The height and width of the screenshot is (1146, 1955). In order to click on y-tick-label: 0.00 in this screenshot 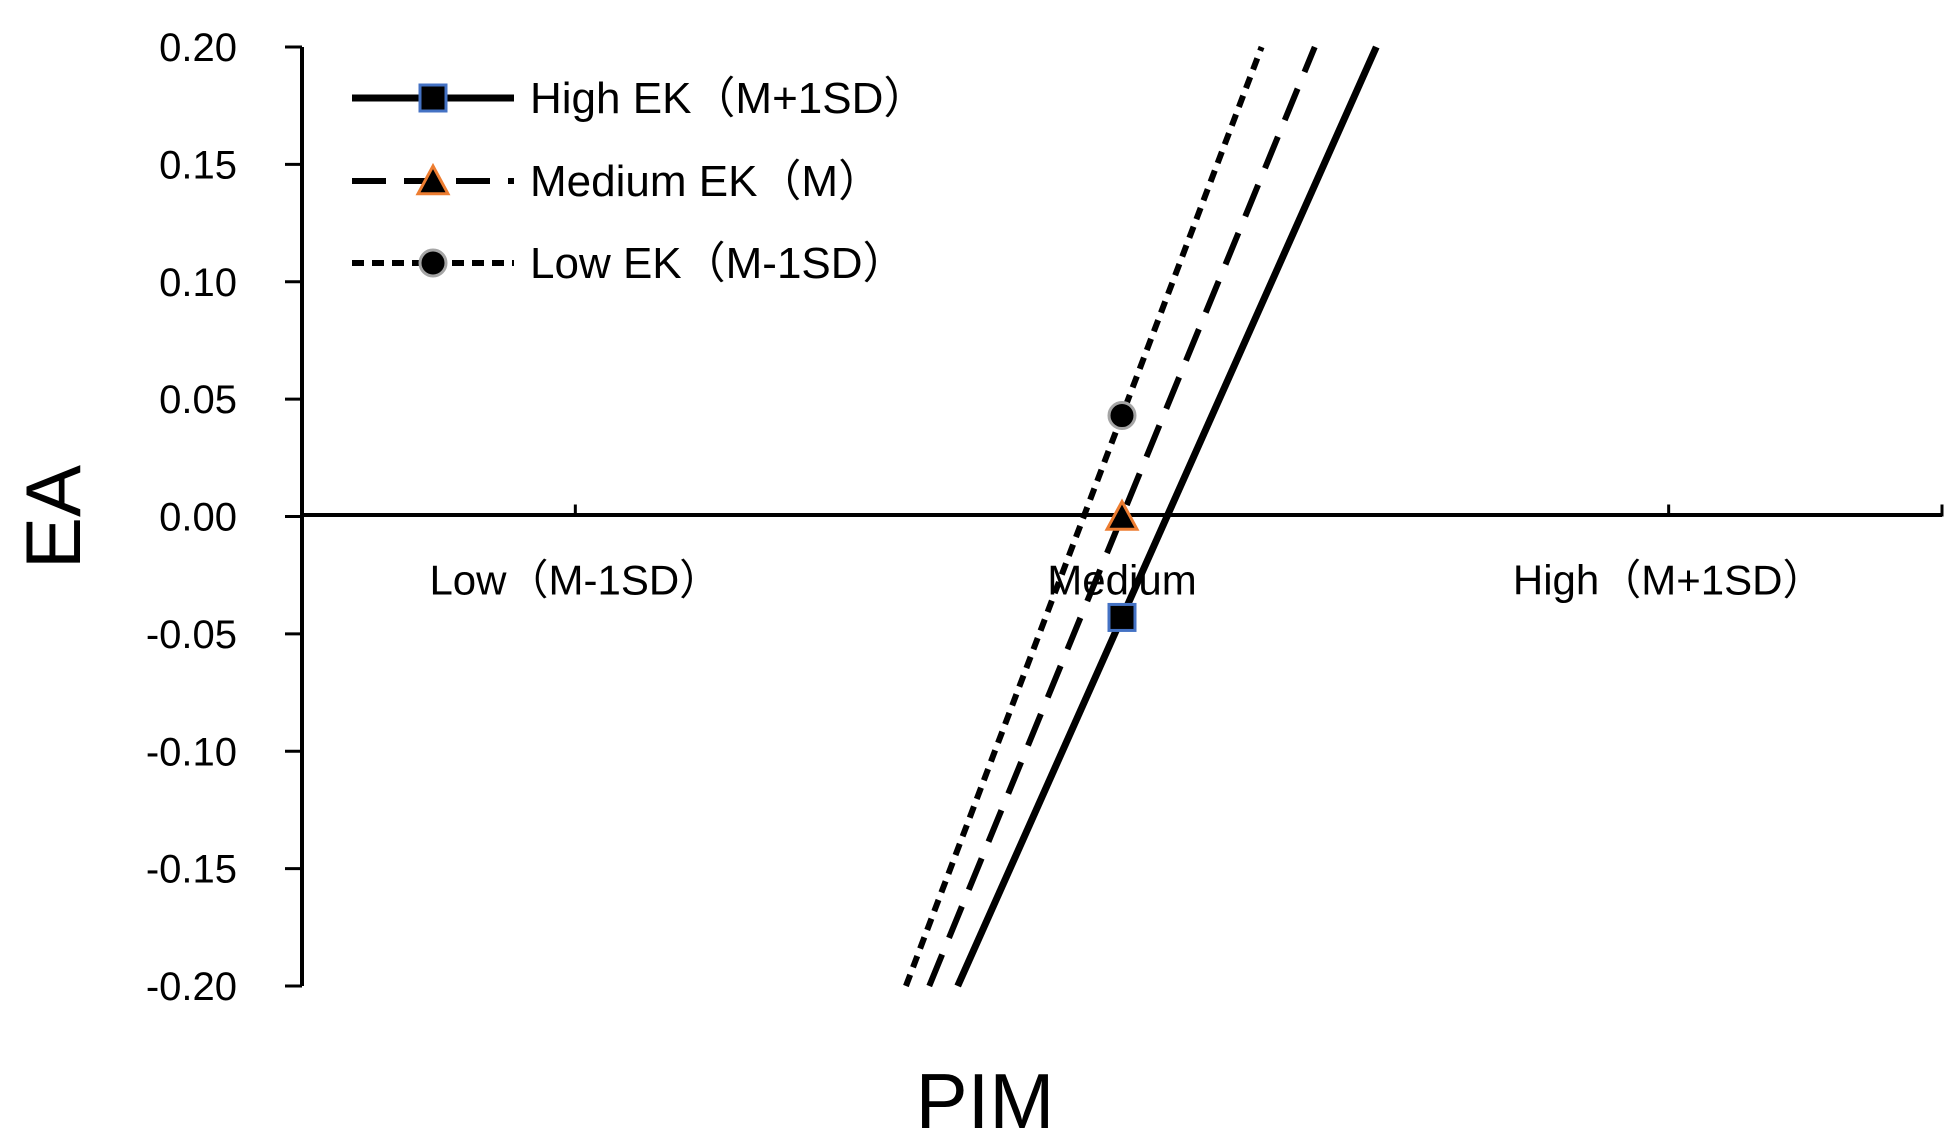, I will do `click(198, 518)`.